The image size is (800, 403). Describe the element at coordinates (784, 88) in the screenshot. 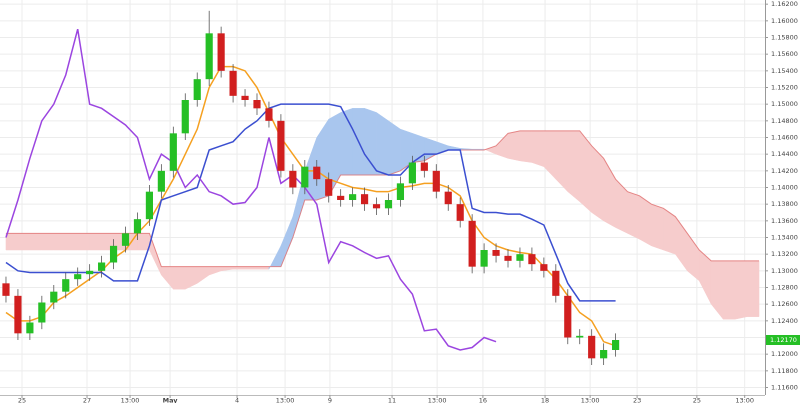

I see `y-tick-label: 1.15200` at that location.